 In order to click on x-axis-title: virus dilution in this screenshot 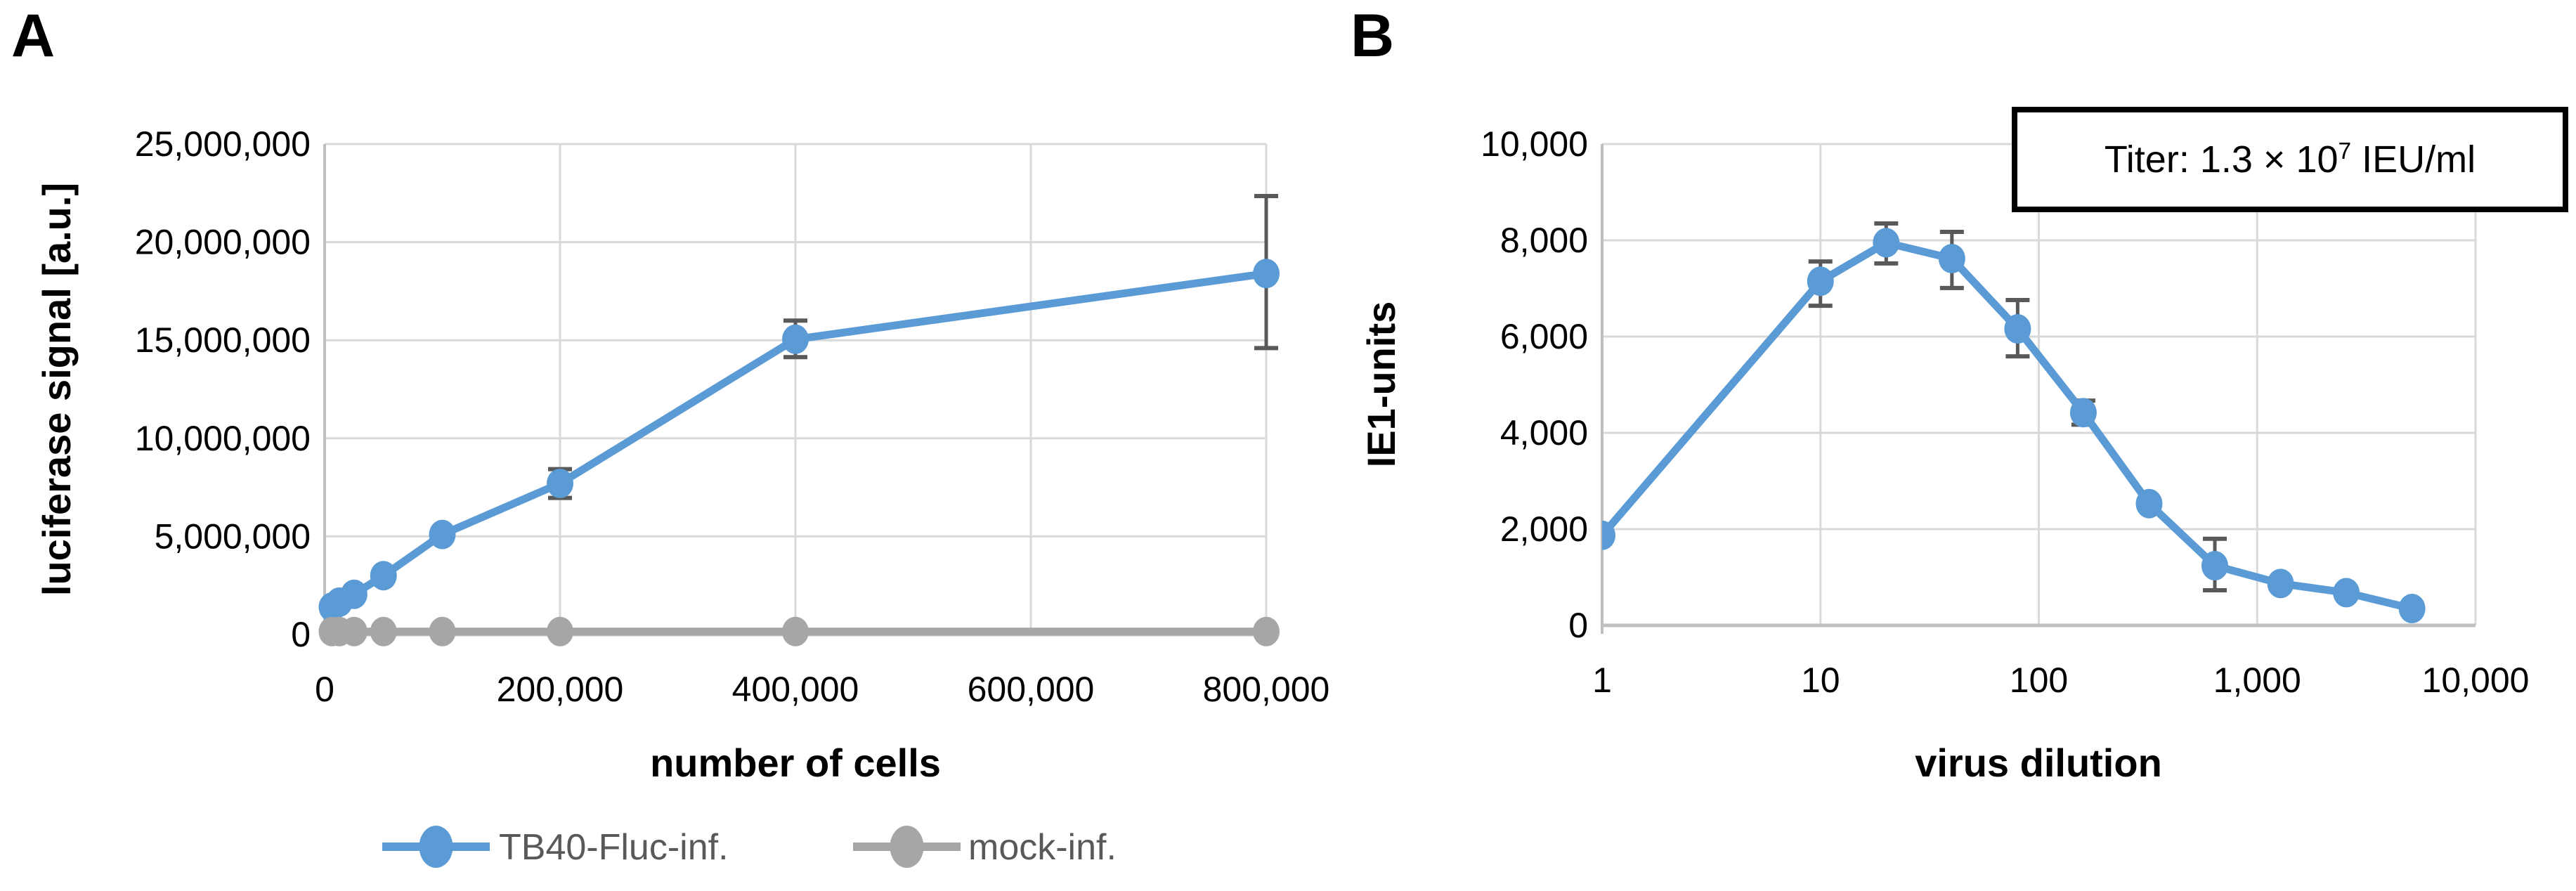, I will do `click(2038, 763)`.